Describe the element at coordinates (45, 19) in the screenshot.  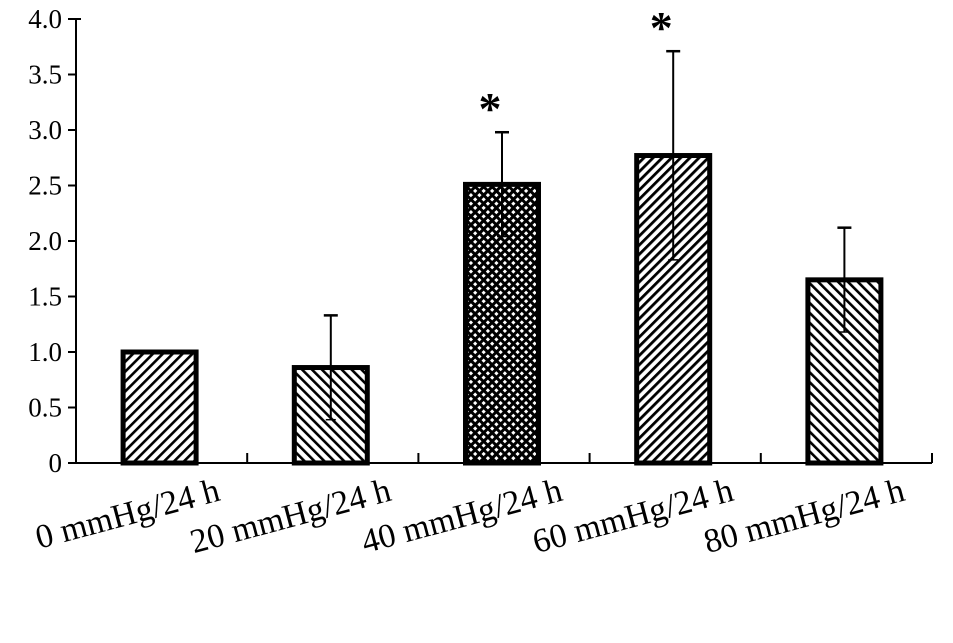
I see `y-tick-label: 4.0` at that location.